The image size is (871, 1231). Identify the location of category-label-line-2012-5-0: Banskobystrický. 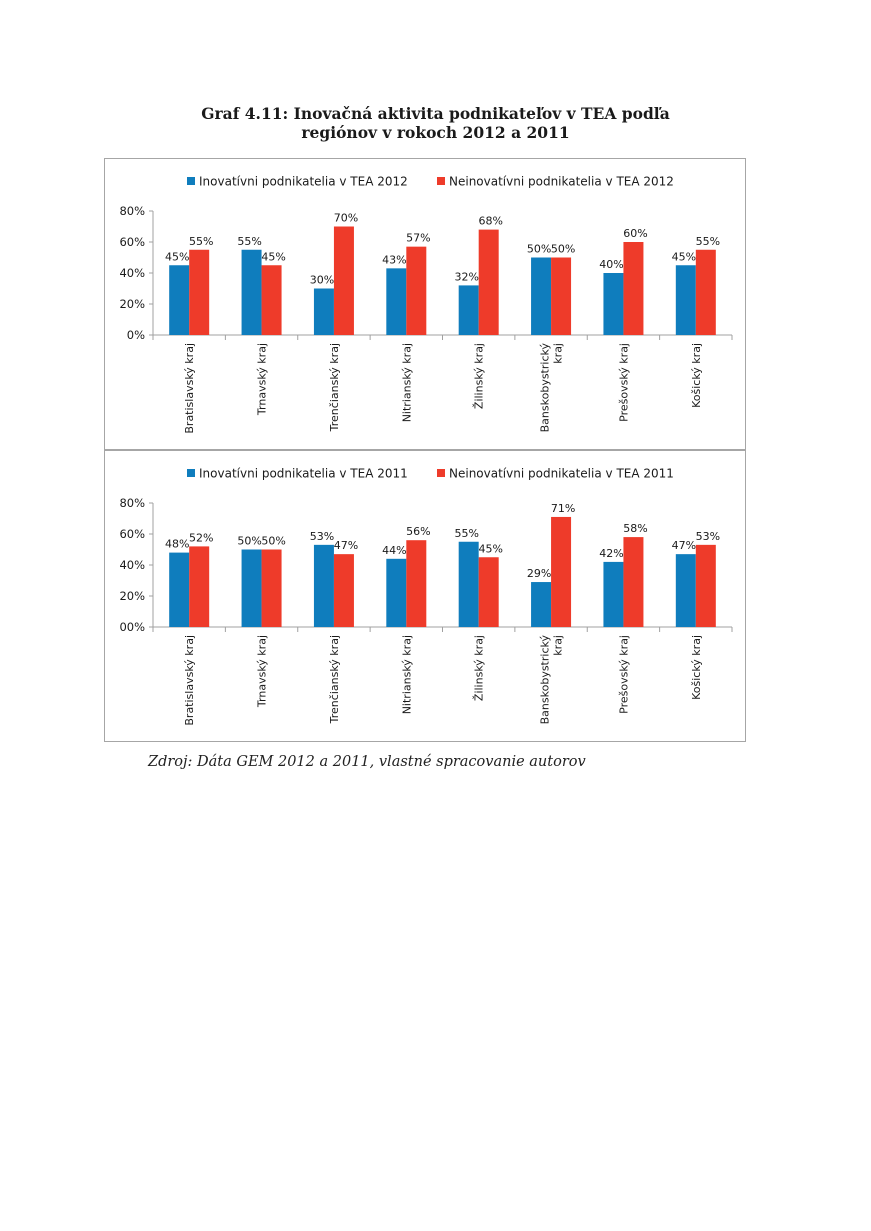
(545, 388).